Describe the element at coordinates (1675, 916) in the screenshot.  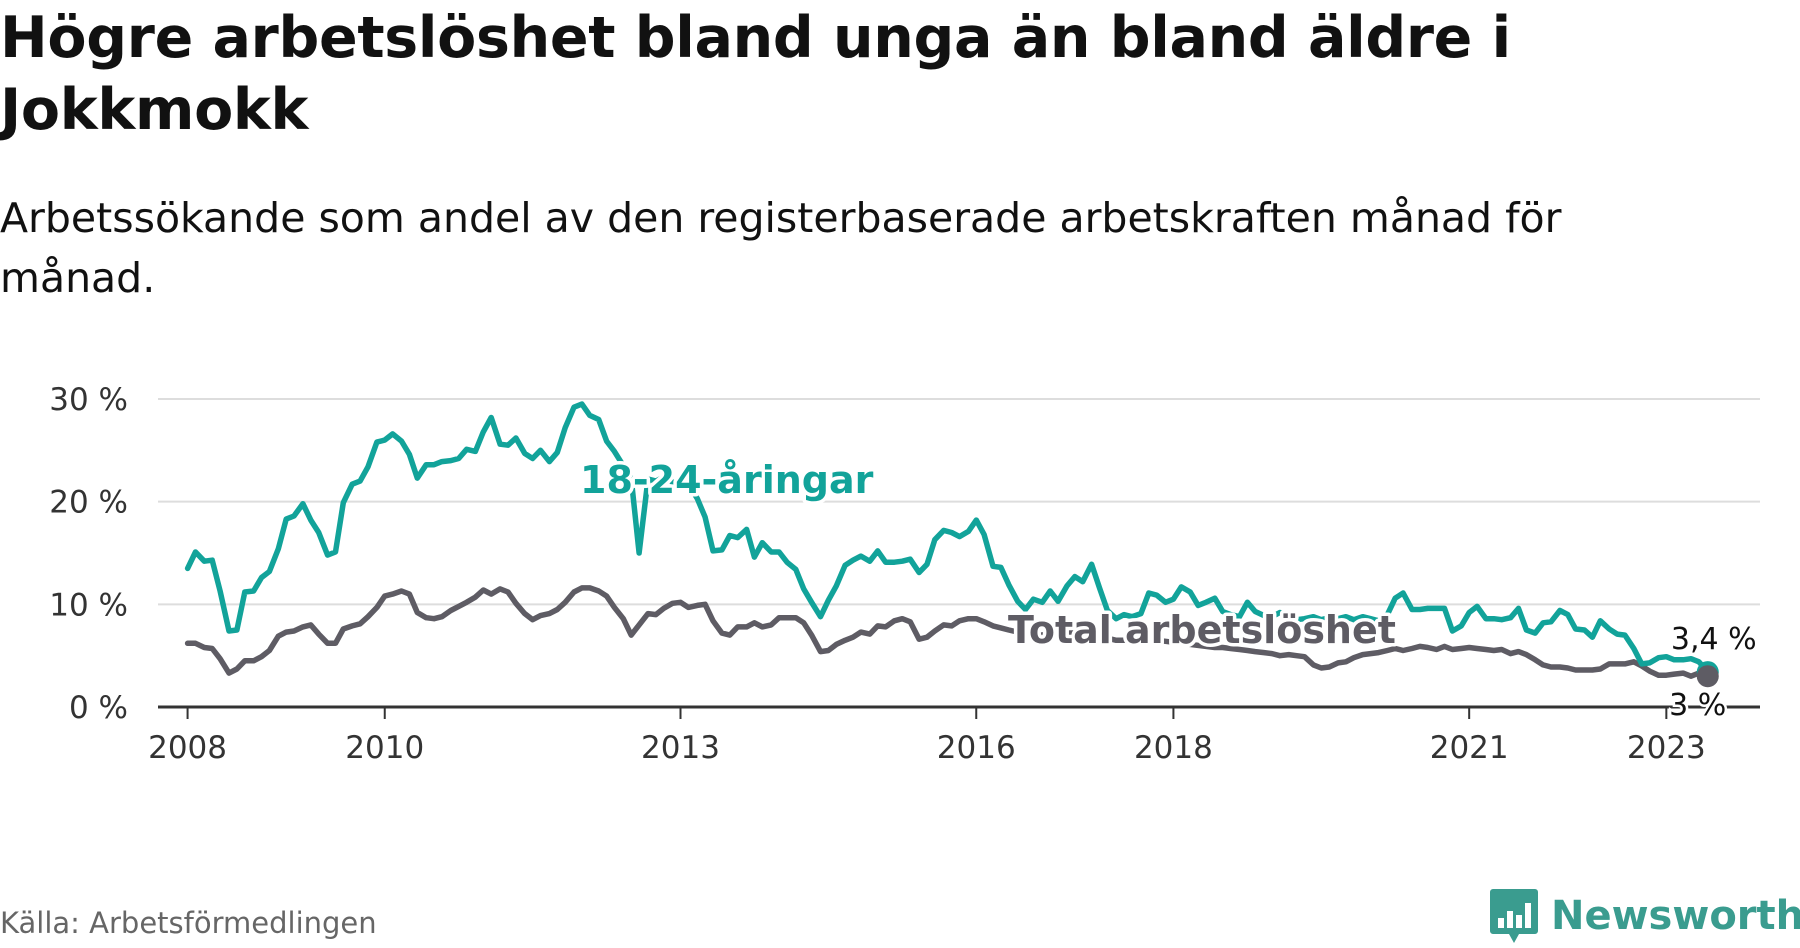
I see `brand-name: Newsworthy` at that location.